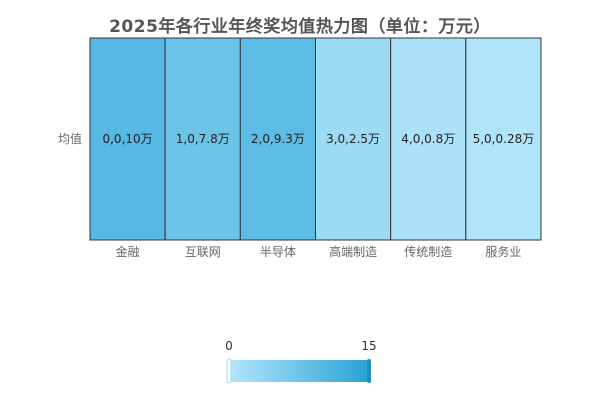 The image size is (600, 400). I want to click on visual-map-min-label: 0, so click(229, 346).